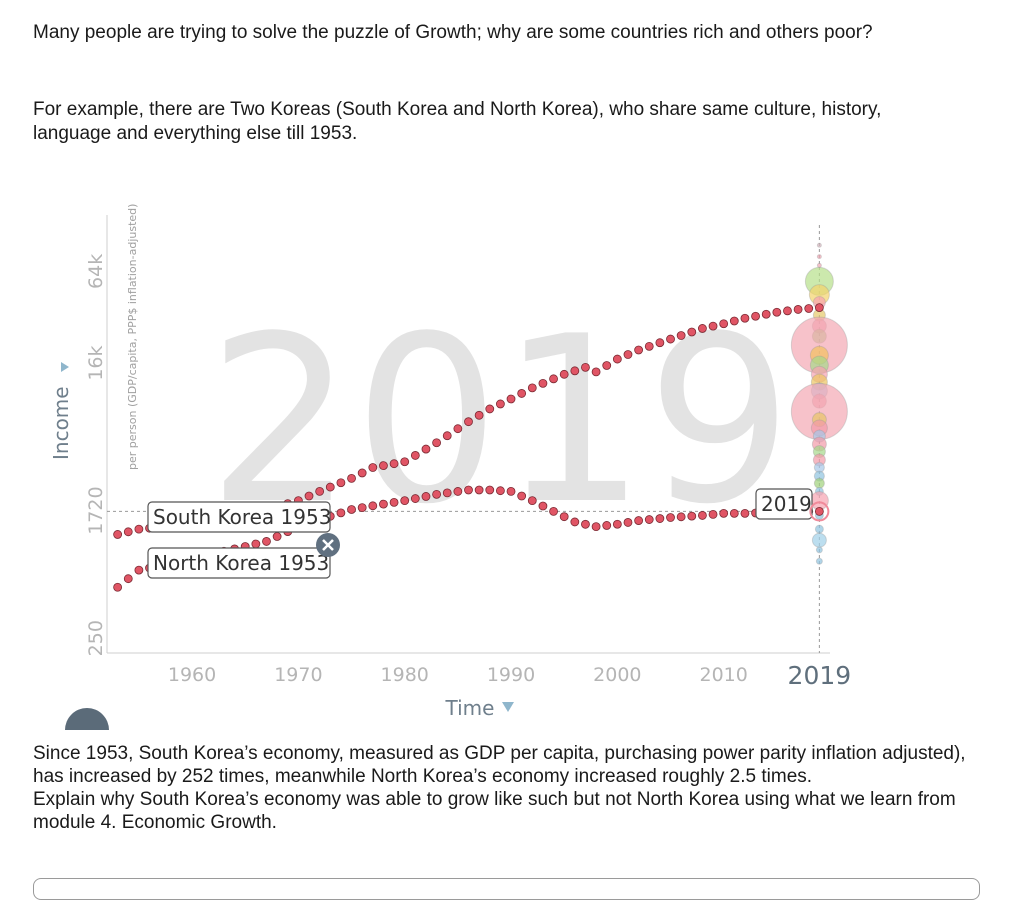  What do you see at coordinates (239, 517) in the screenshot?
I see `south-korea-label: South Korea 1953` at bounding box center [239, 517].